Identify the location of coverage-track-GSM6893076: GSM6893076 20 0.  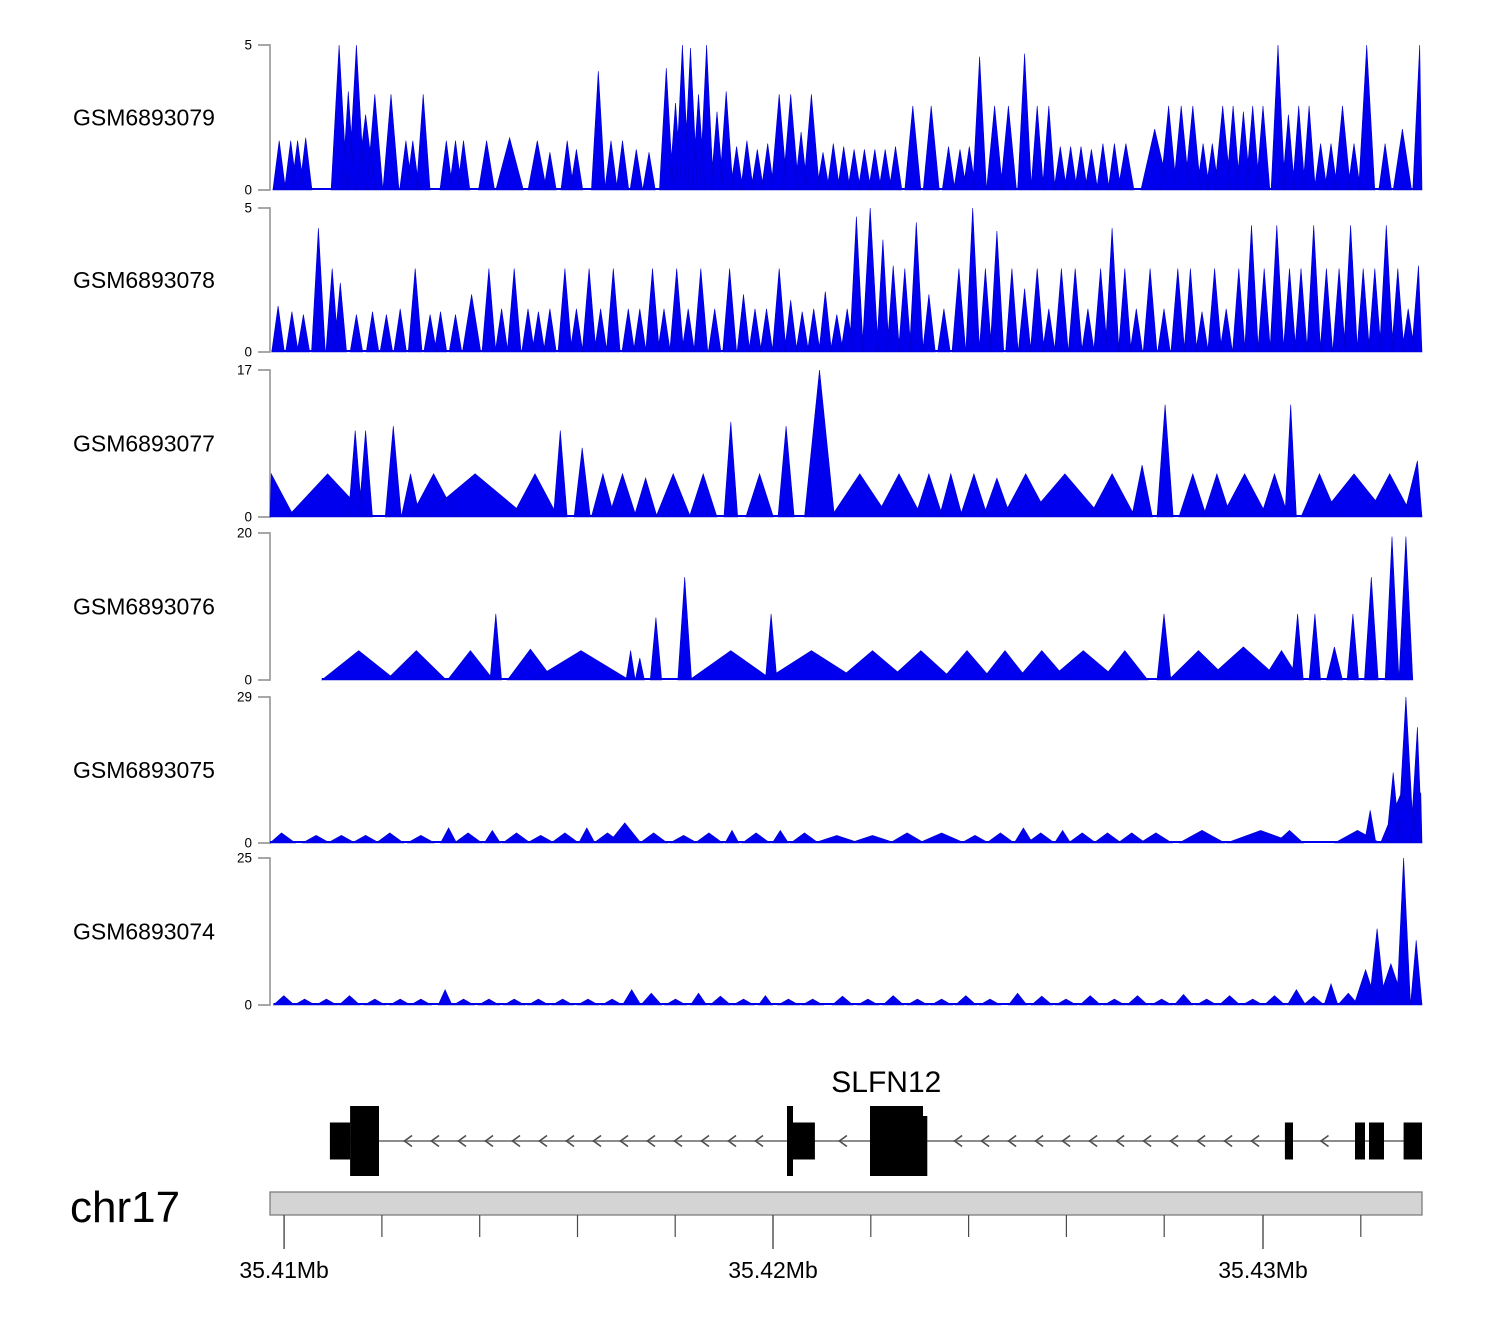
(743, 607).